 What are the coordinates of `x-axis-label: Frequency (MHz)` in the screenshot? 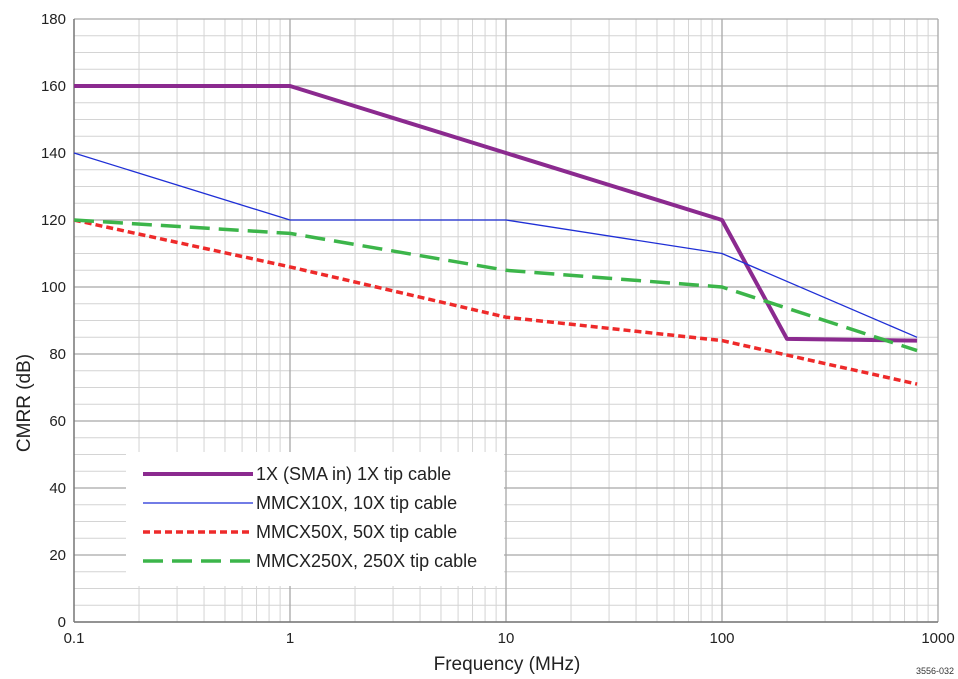 It's located at (507, 664).